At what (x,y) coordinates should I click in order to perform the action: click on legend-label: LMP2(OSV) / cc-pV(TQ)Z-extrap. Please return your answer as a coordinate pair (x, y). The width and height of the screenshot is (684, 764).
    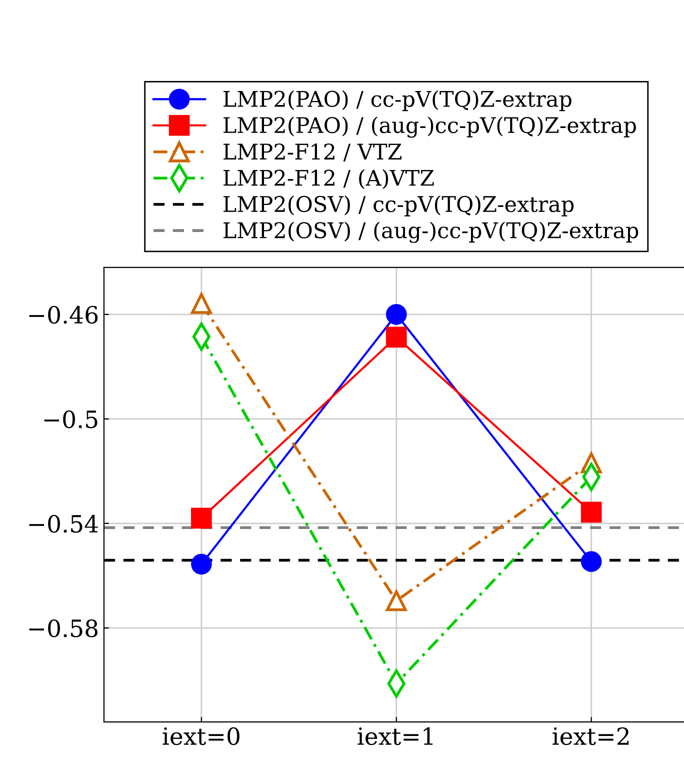
    Looking at the image, I should click on (399, 206).